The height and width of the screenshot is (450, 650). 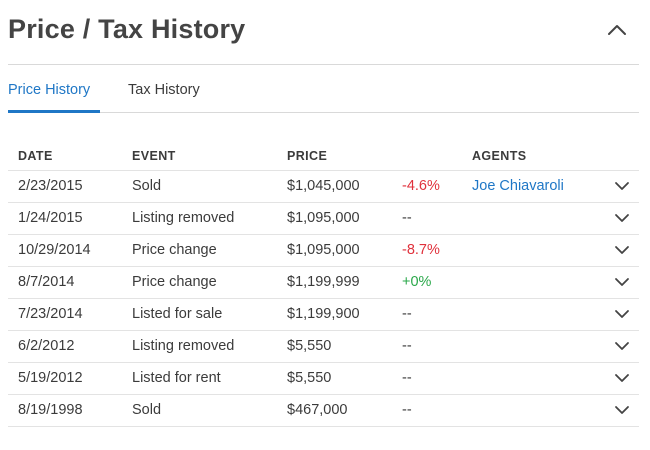 What do you see at coordinates (50, 314) in the screenshot?
I see `row-date: 7/23/2014` at bounding box center [50, 314].